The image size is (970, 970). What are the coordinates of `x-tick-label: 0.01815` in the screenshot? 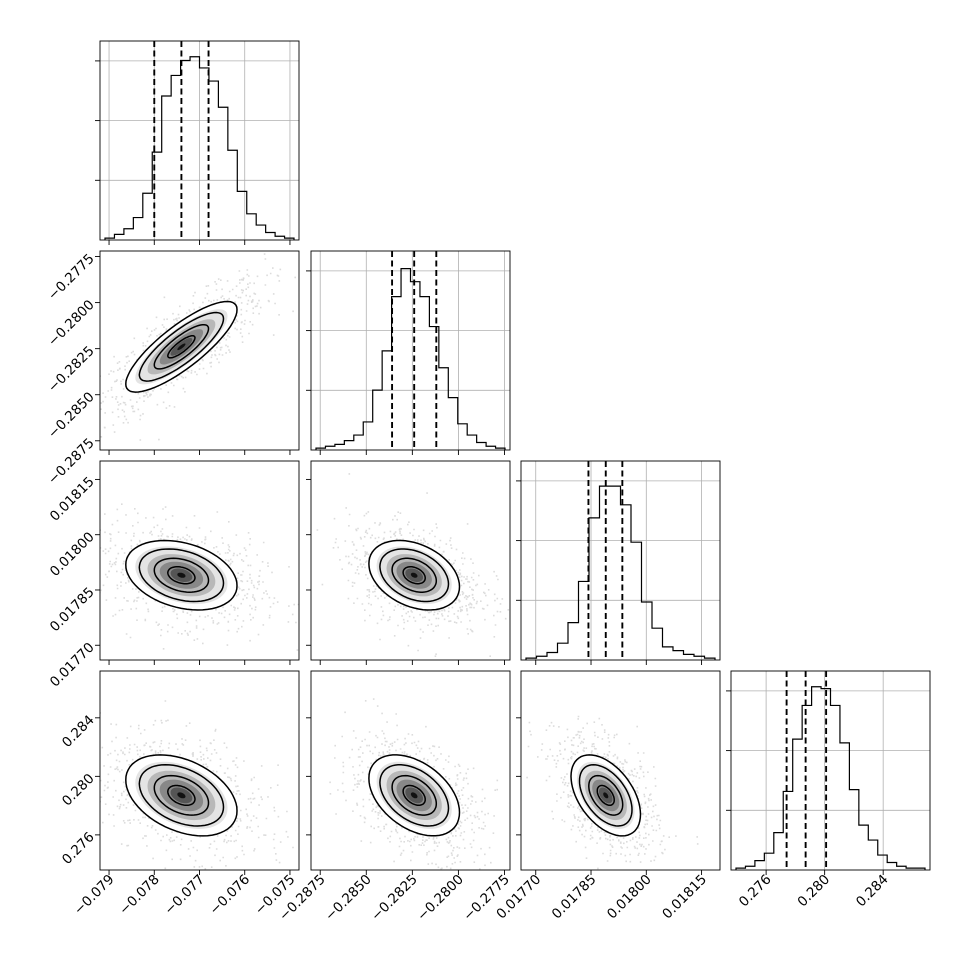 It's located at (684, 897).